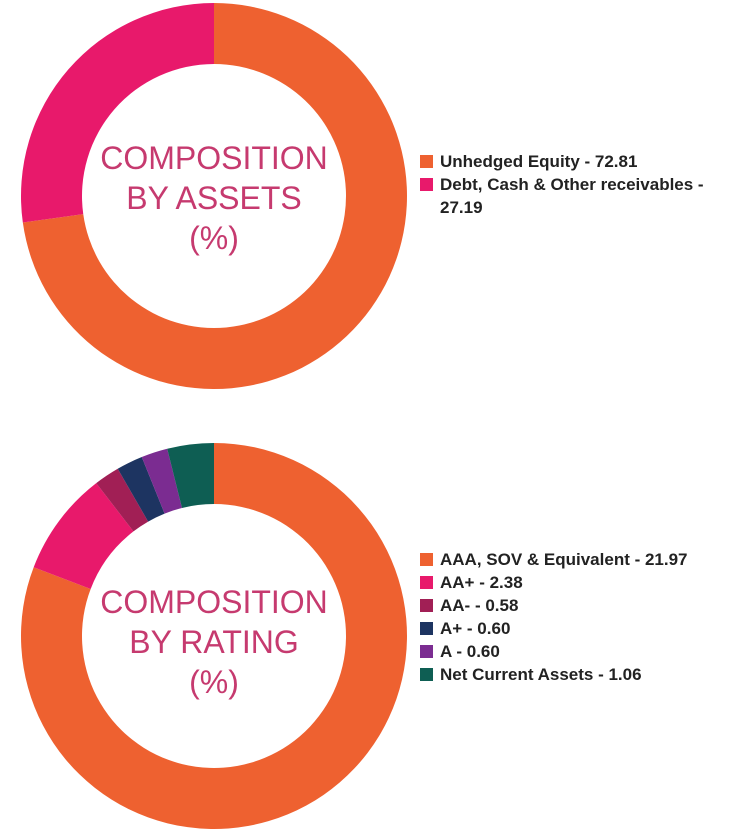 This screenshot has width=729, height=840. What do you see at coordinates (475, 628) in the screenshot?
I see `legend-label: A+ - 0.60` at bounding box center [475, 628].